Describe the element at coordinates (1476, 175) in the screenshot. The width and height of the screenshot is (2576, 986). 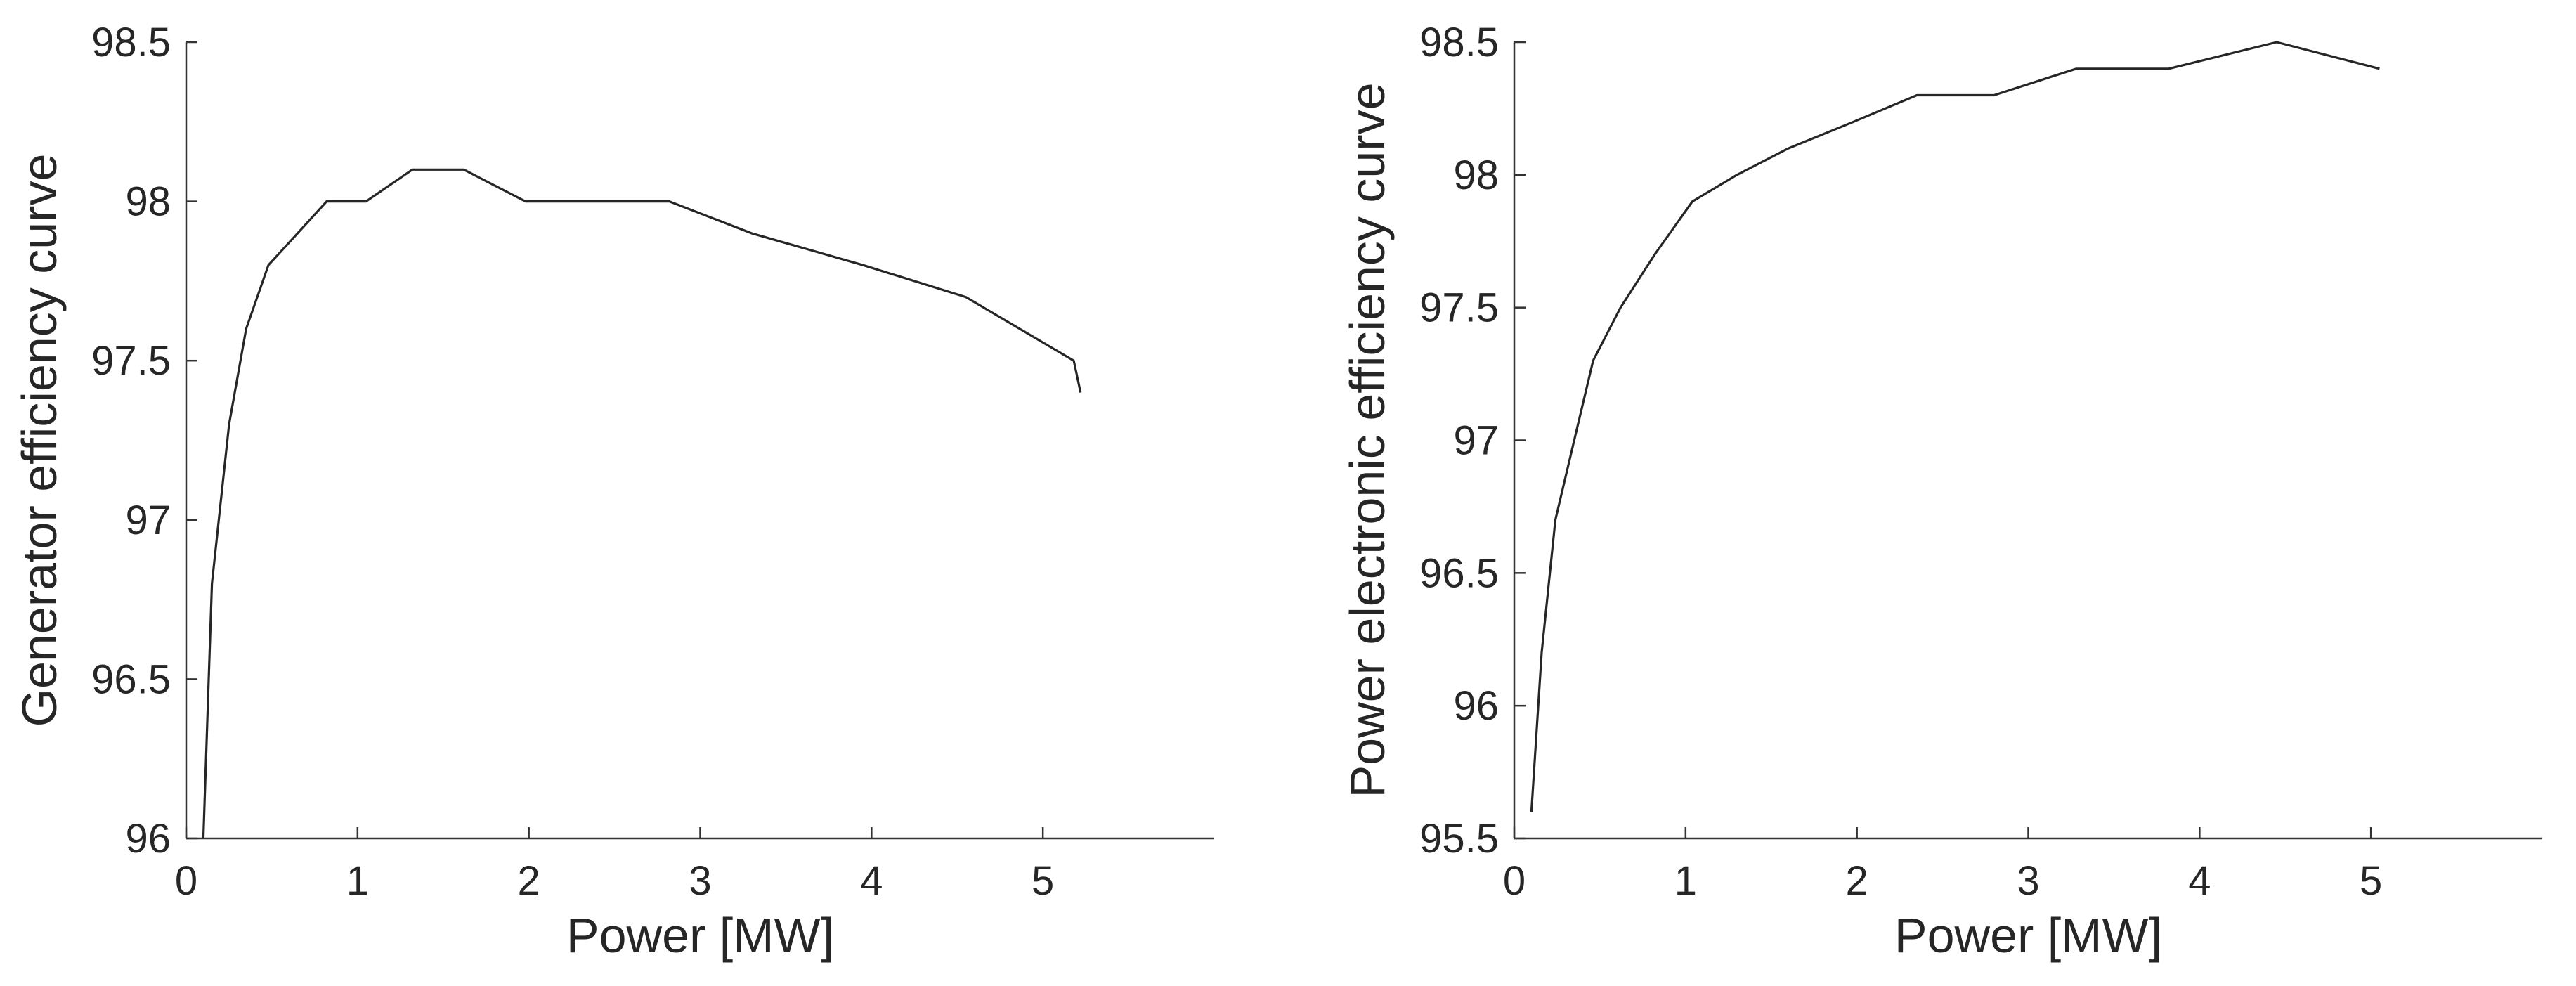
I see `power-electronic-y-tick-label: 98` at that location.